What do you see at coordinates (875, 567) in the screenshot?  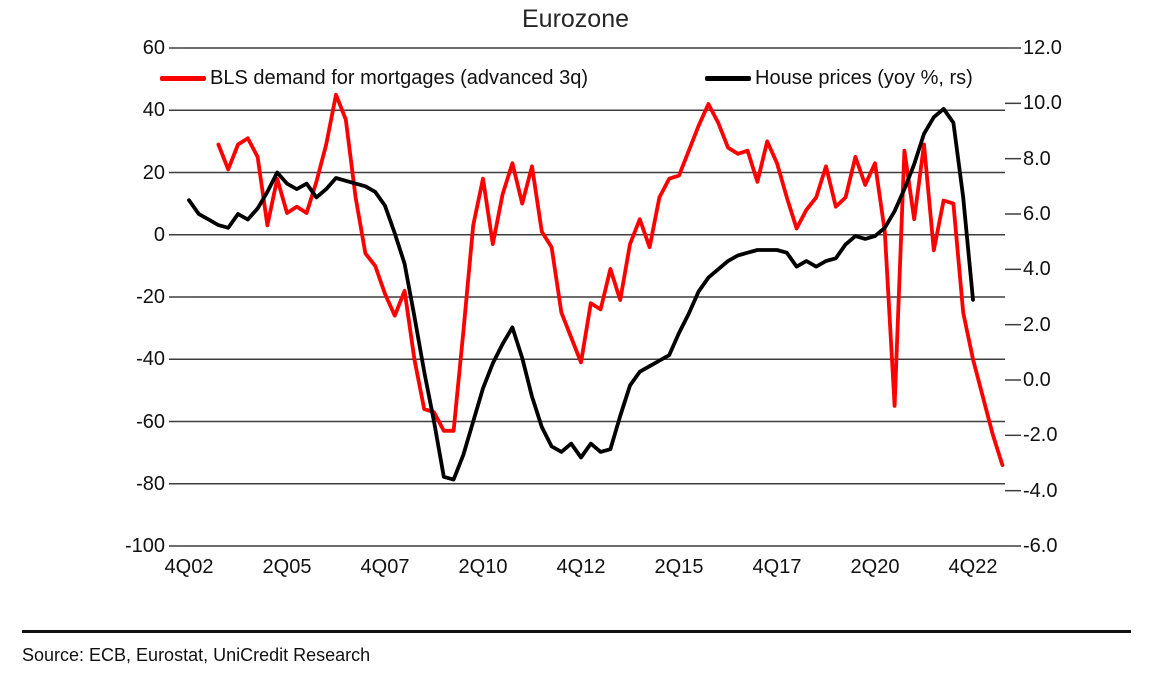 I see `x-axis-tick-label: 2Q20` at bounding box center [875, 567].